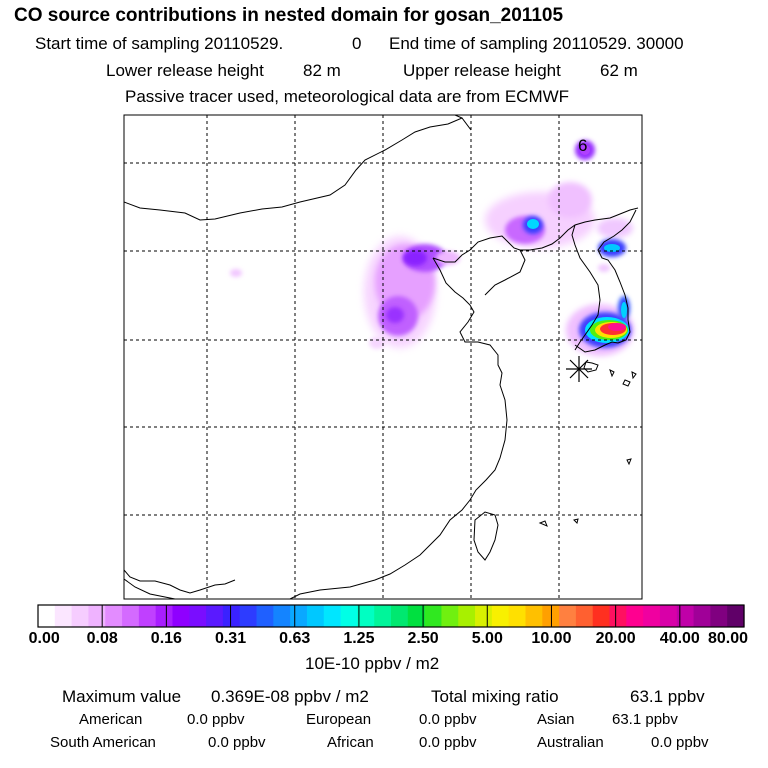 This screenshot has width=768, height=768. What do you see at coordinates (619, 70) in the screenshot?
I see `upper-height-value: 62 m` at bounding box center [619, 70].